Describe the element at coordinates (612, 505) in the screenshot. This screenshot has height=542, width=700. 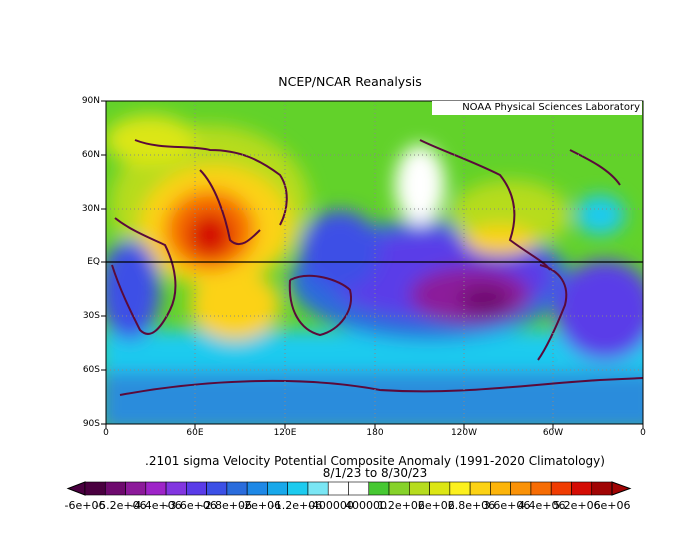
I see `colorbar-tick-label: 6e+06` at that location.